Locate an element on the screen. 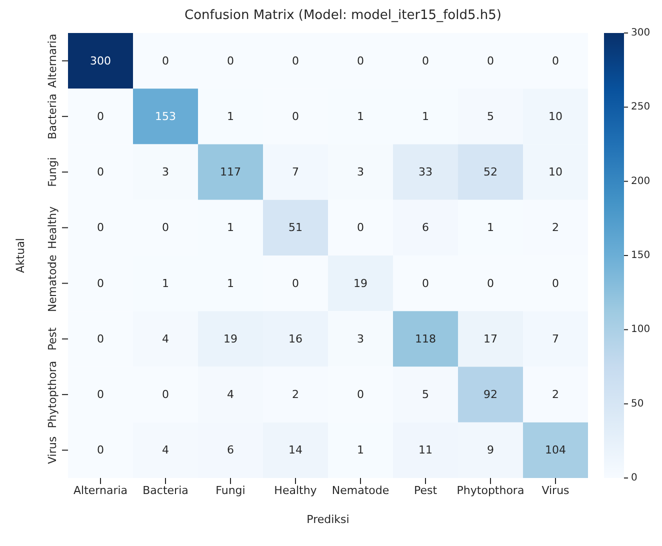  y-tick-label: Fungi is located at coordinates (52, 172).